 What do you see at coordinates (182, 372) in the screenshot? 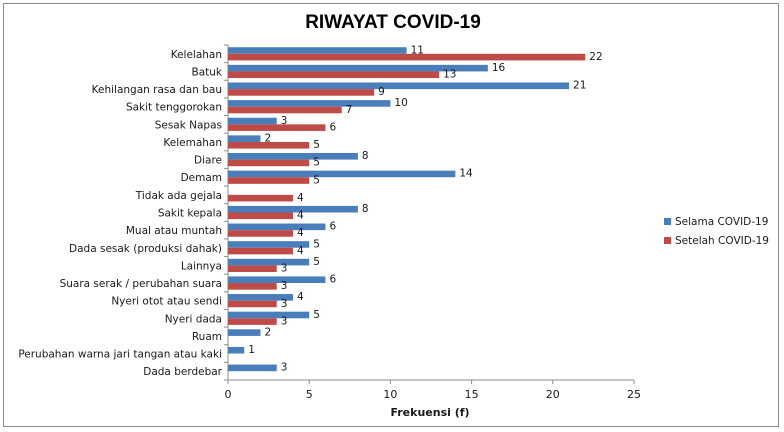
I see `category-label: Dada berdebar` at bounding box center [182, 372].